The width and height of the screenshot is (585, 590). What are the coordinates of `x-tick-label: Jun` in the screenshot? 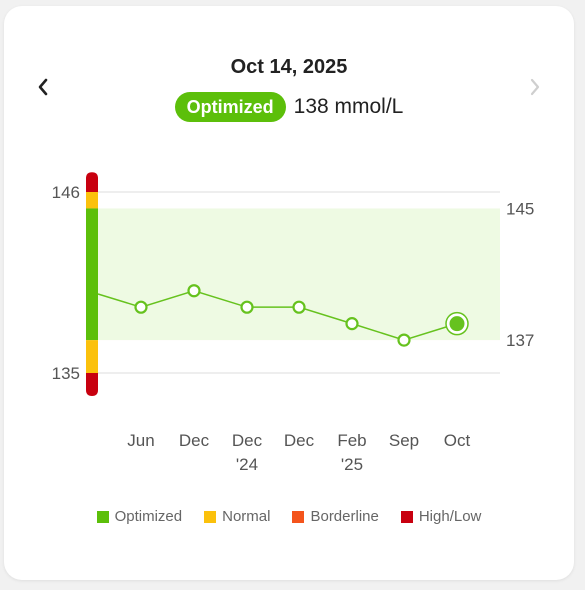 It's located at (140, 440).